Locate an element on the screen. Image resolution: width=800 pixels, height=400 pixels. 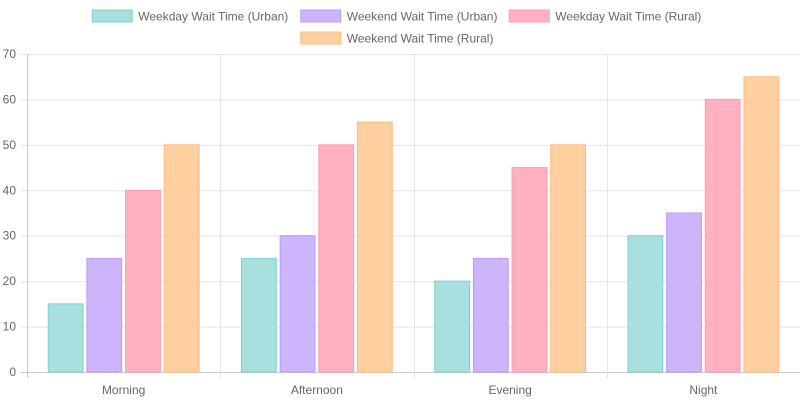
y-tick-label: 30 is located at coordinates (10, 236).